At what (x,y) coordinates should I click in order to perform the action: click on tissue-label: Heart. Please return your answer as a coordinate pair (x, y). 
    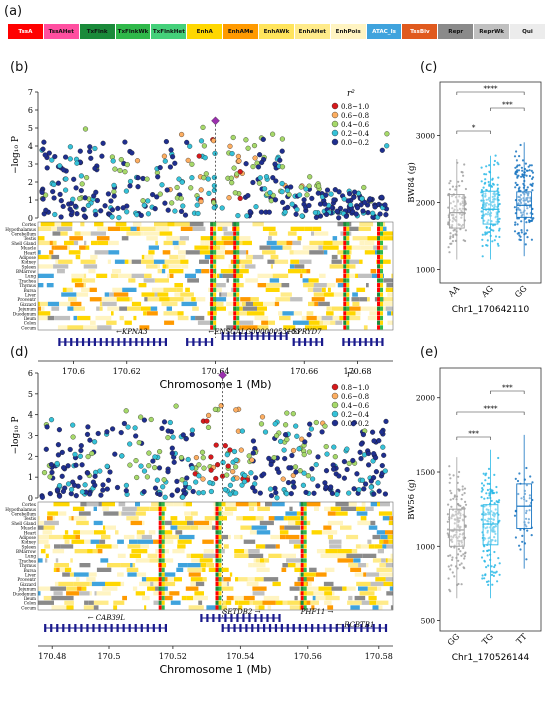
    Looking at the image, I should click on (30, 252).